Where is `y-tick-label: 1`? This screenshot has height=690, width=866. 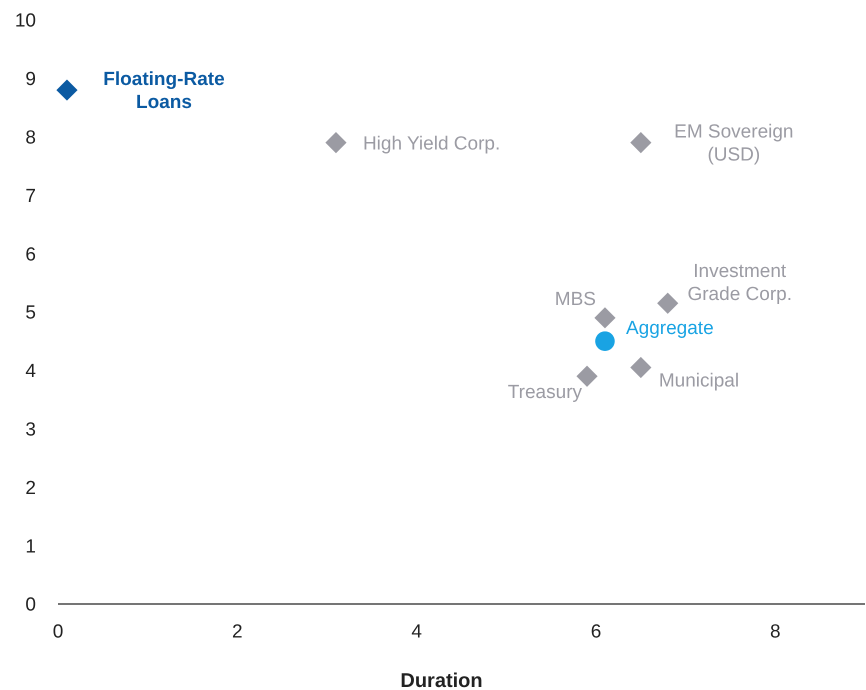
y-tick-label: 1 is located at coordinates (30, 547).